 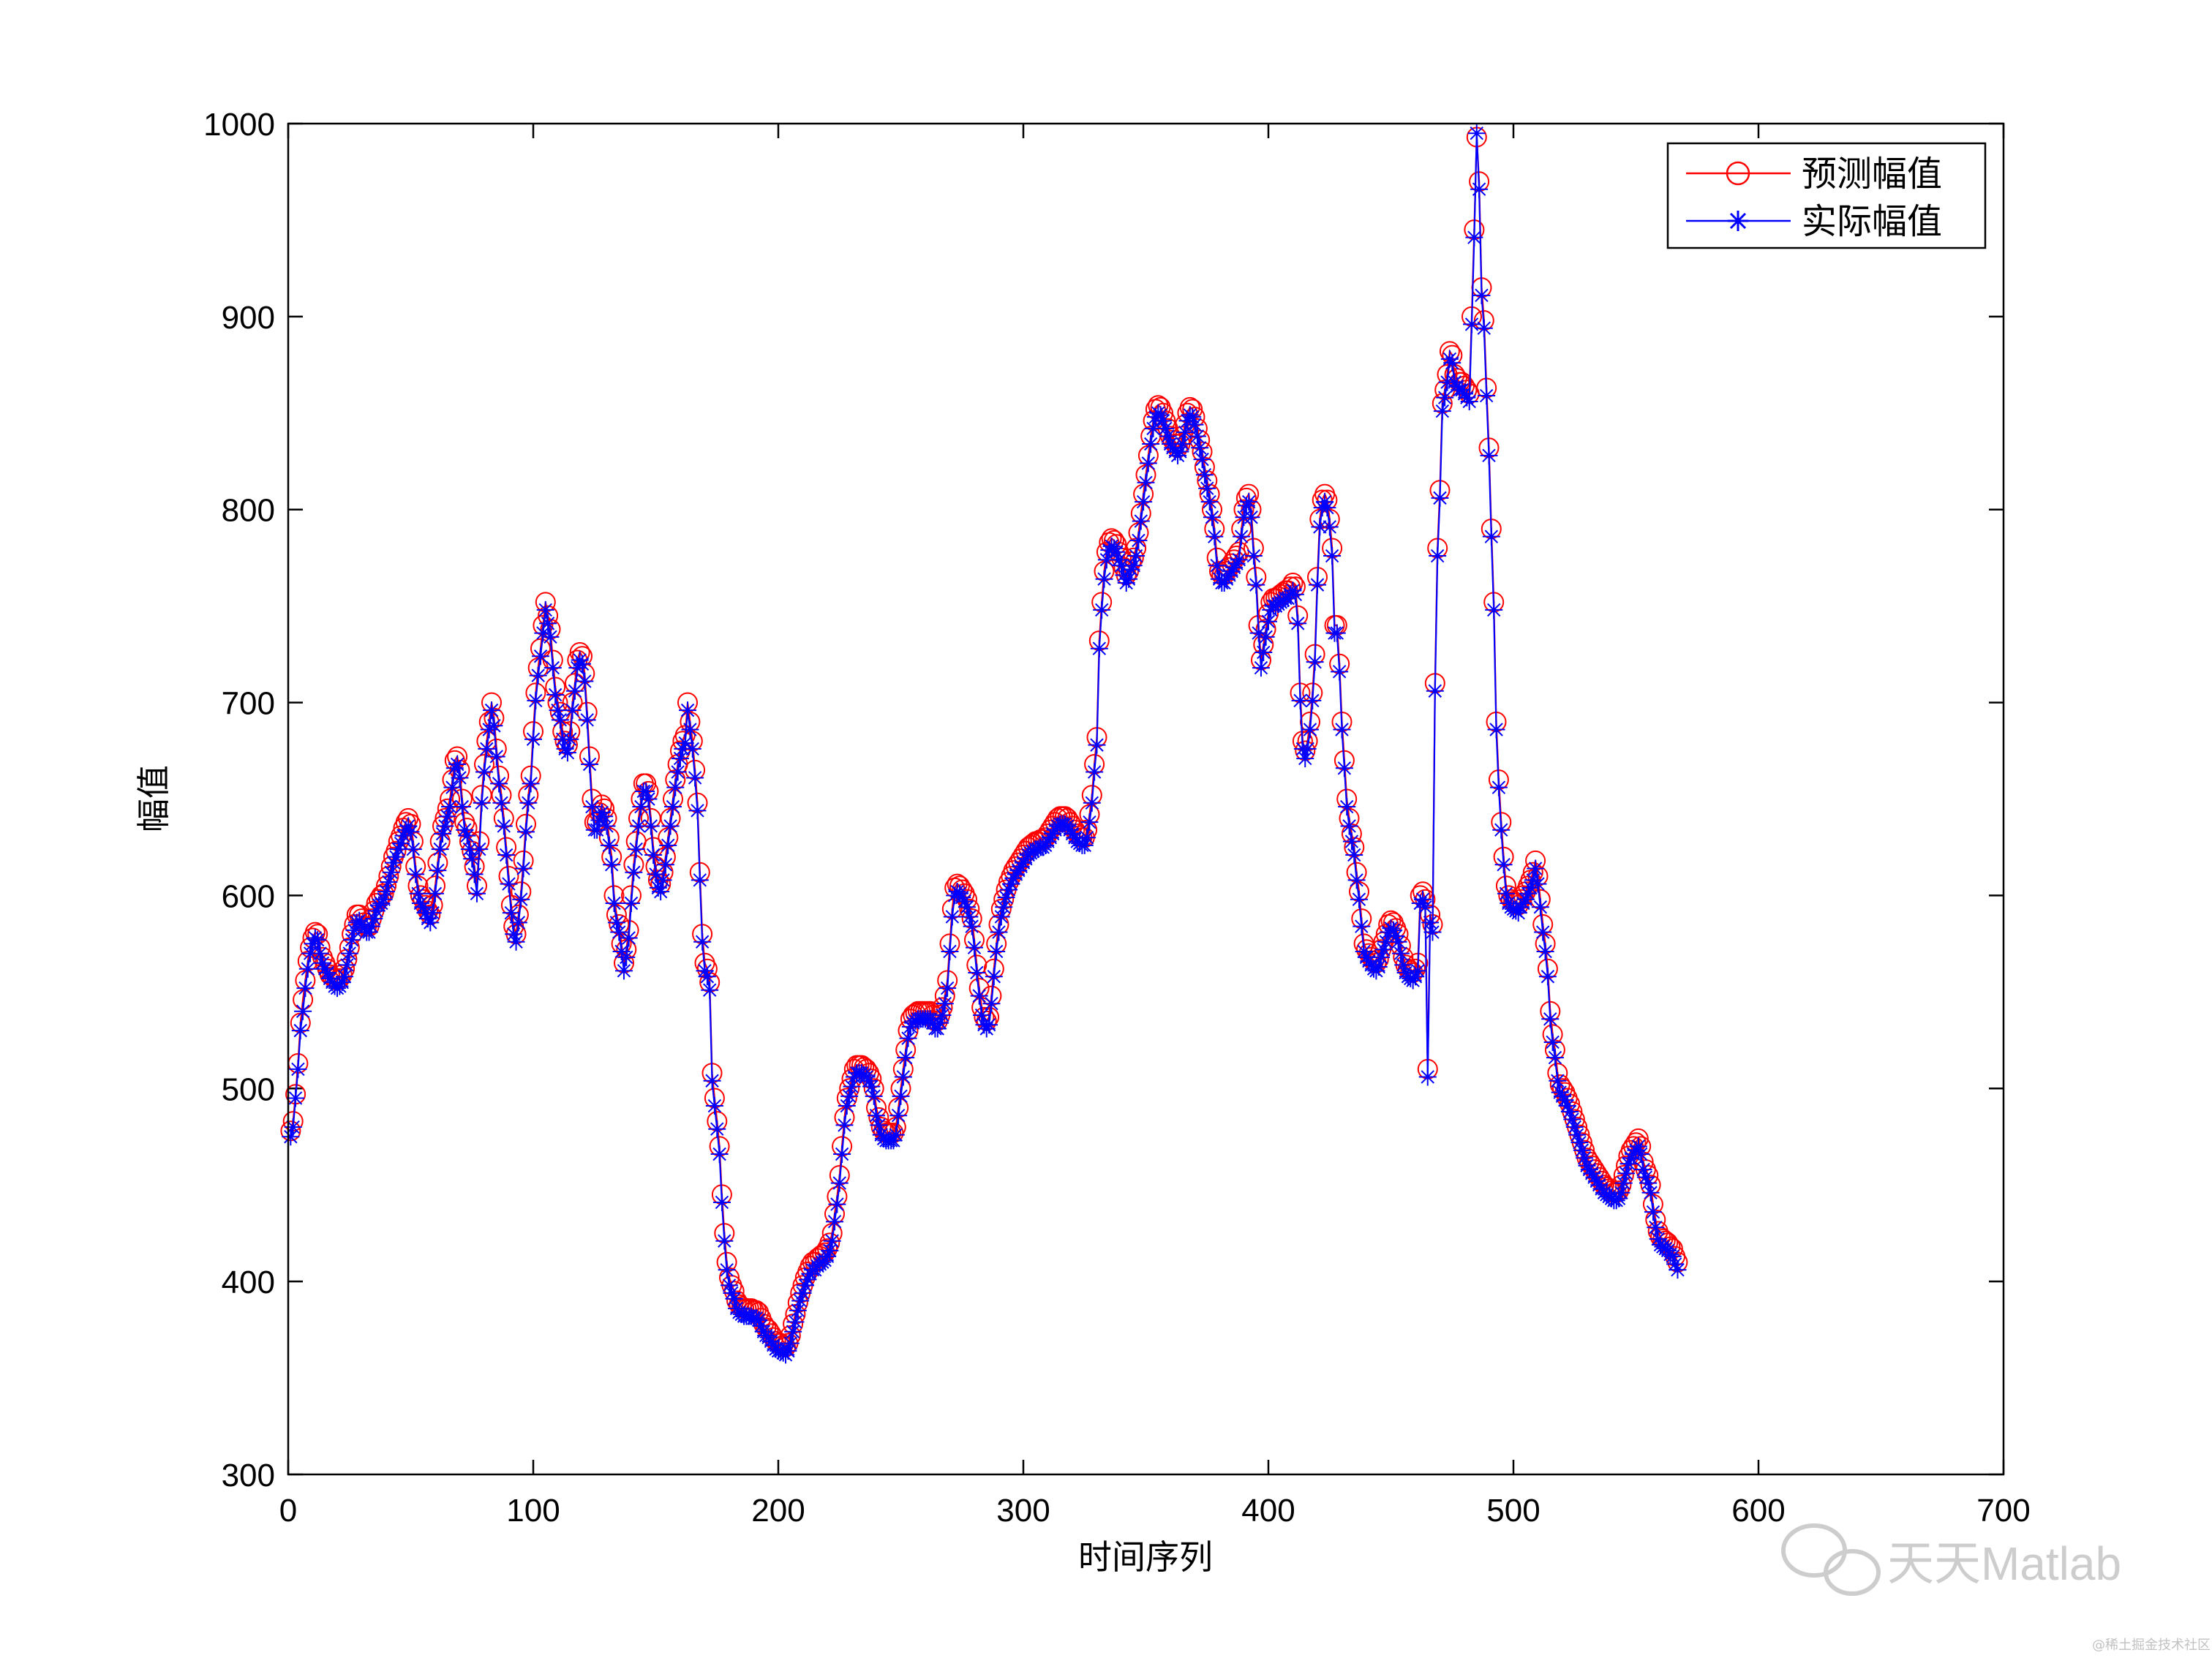 What do you see at coordinates (288, 1511) in the screenshot?
I see `x-tick-label: 0` at bounding box center [288, 1511].